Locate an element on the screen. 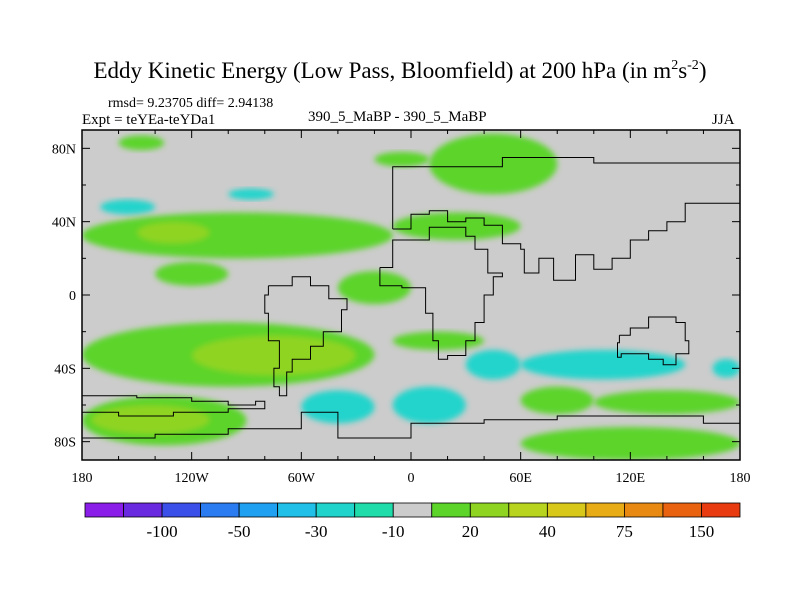 This screenshot has height=600, width=800. title-sup-2: -2 is located at coordinates (693, 65).